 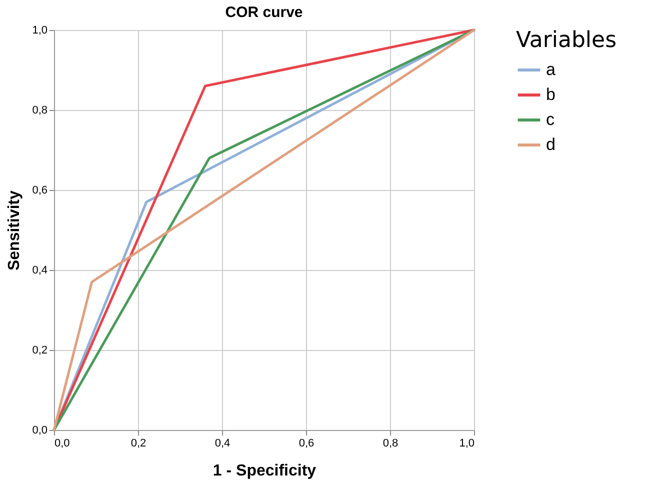 What do you see at coordinates (550, 119) in the screenshot?
I see `legend-label: c` at bounding box center [550, 119].